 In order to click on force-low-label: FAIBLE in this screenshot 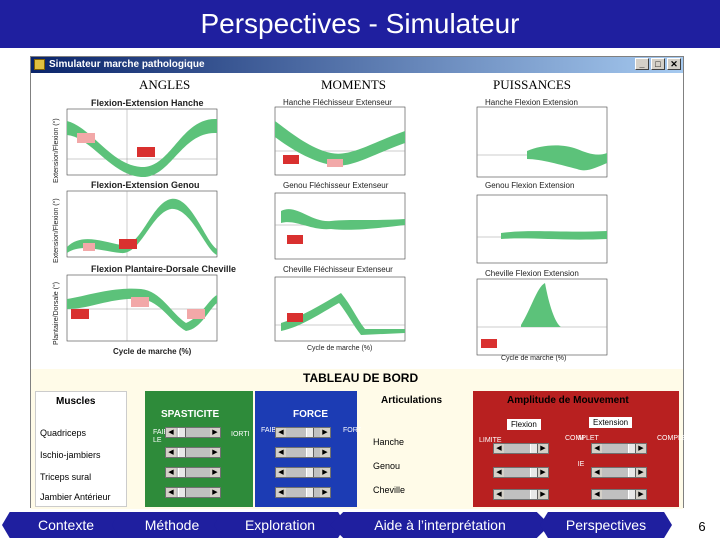, I will do `click(273, 430)`.